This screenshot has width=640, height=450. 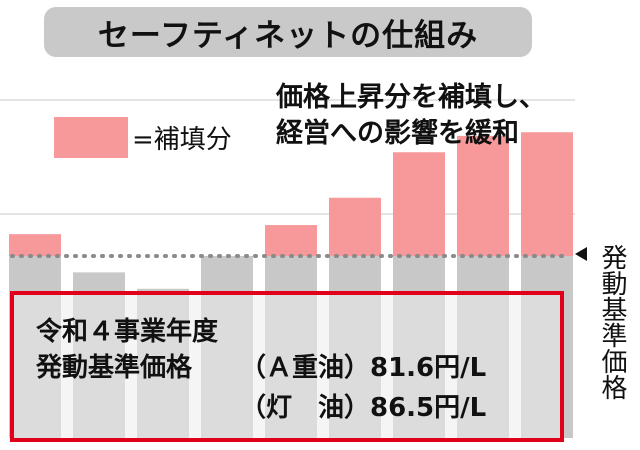 I want to click on title-box: セーフティネットの仕組み, so click(x=288, y=32).